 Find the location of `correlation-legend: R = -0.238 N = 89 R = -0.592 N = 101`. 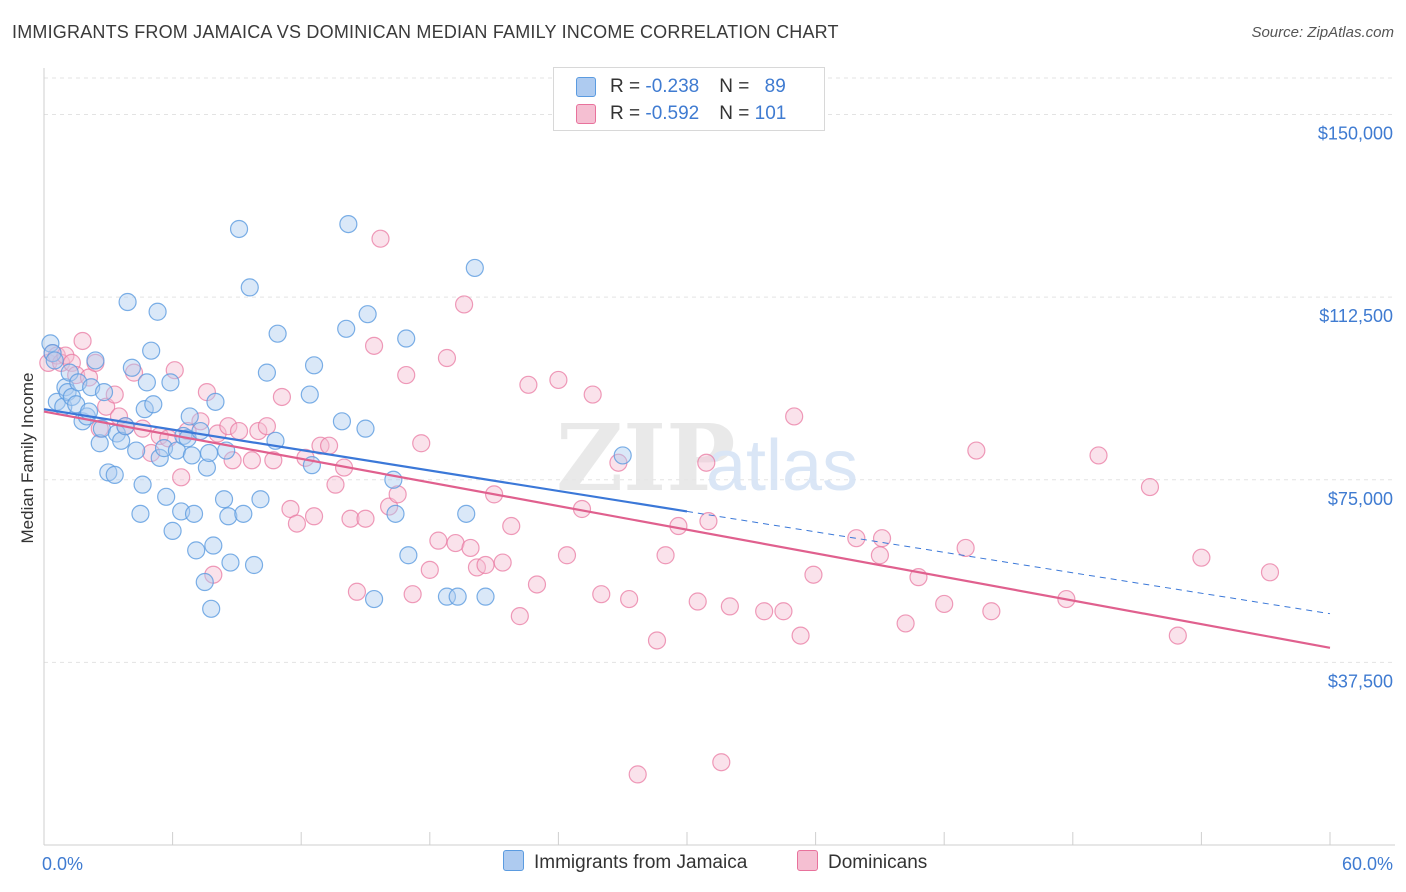

correlation-legend: R = -0.238 N = 89 R = -0.592 N = 101 is located at coordinates (689, 99).